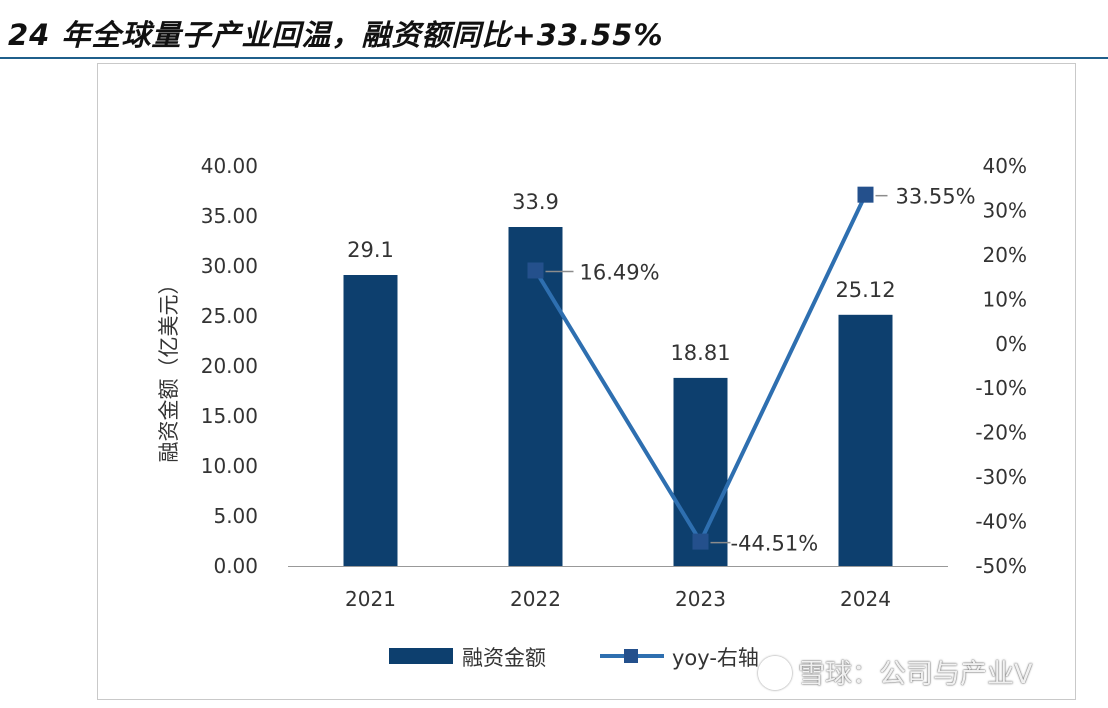 This screenshot has height=708, width=1108. I want to click on watermark: 雪球：公司与产业V, so click(895, 672).